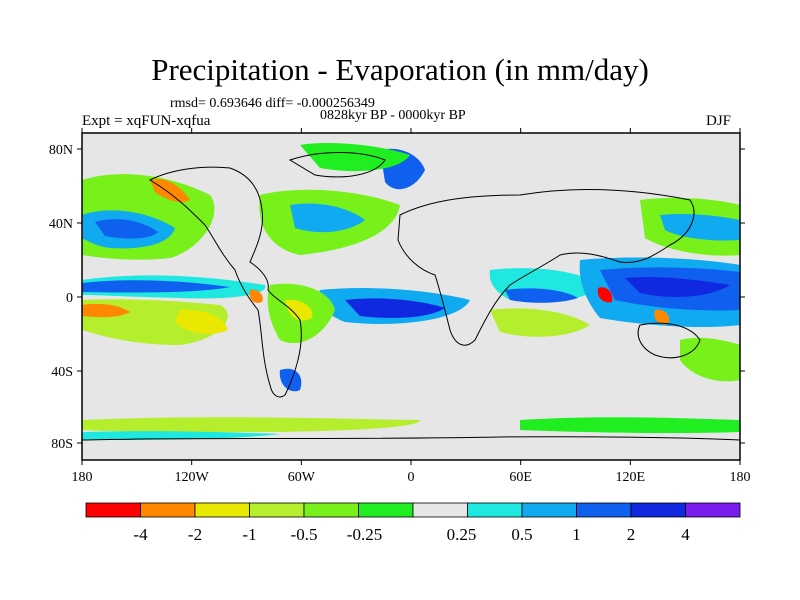 This screenshot has width=800, height=600. What do you see at coordinates (272, 103) in the screenshot?
I see `stats-label: rmsd= 0.693646 diff= -0.000256349` at bounding box center [272, 103].